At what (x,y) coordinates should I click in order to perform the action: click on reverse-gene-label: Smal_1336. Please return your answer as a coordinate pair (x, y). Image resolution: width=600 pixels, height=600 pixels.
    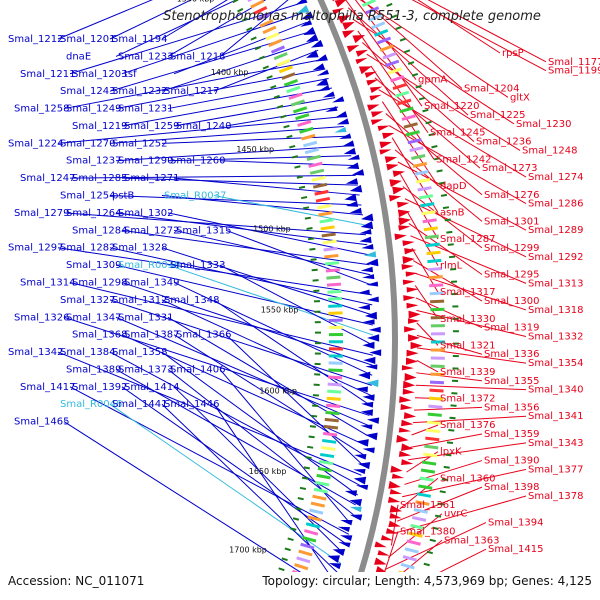
    Looking at the image, I should click on (511, 354).